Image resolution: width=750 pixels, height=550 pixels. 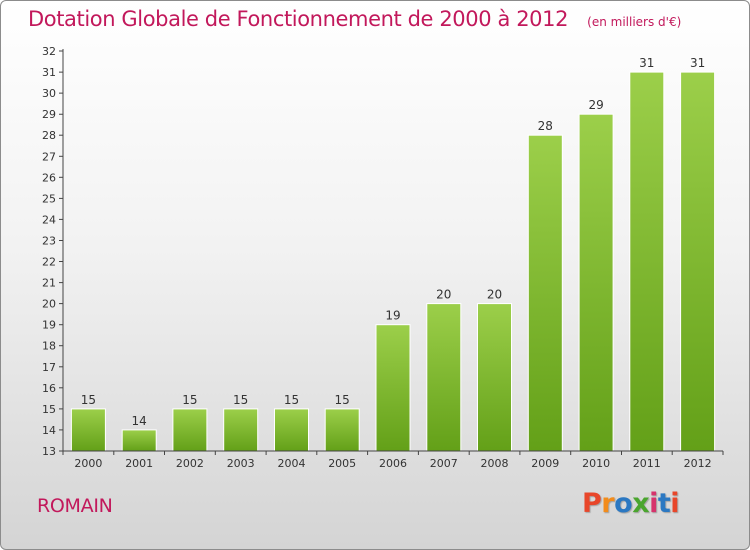 I want to click on y-tick-label-25: 25, so click(x=49, y=198).